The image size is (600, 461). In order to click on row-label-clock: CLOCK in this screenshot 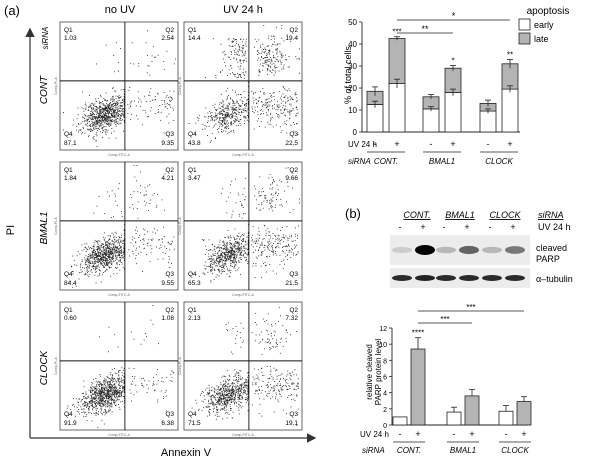, I will do `click(44, 367)`.